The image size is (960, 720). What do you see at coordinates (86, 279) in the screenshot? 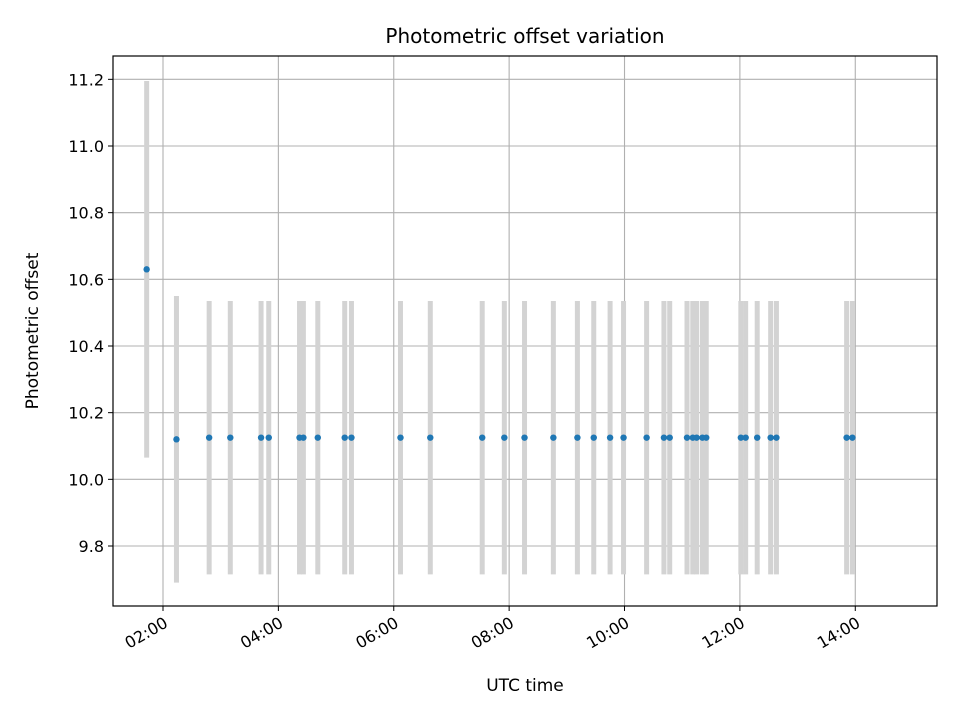
I see `y-tick-label: 10.6` at bounding box center [86, 279].